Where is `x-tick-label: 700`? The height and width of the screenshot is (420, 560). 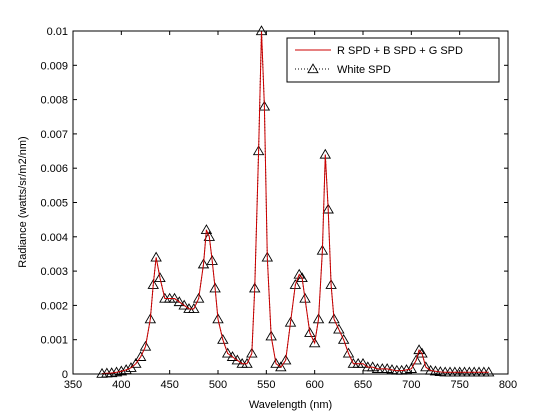
x-tick-label: 700 is located at coordinates (411, 385).